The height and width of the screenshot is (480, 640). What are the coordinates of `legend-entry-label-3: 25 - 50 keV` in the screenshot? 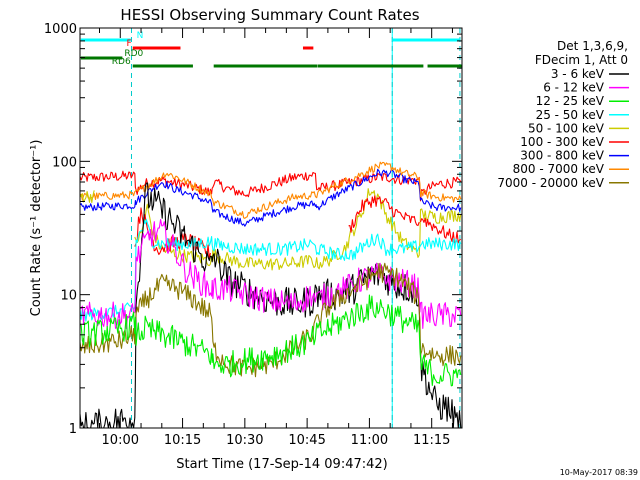 It's located at (570, 115).